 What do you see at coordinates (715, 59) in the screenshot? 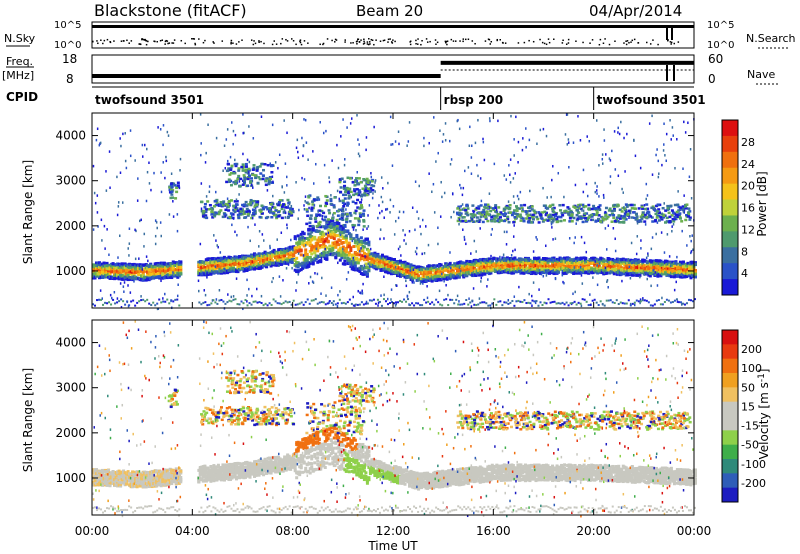
I see `nave-tick-top: 60` at bounding box center [715, 59].